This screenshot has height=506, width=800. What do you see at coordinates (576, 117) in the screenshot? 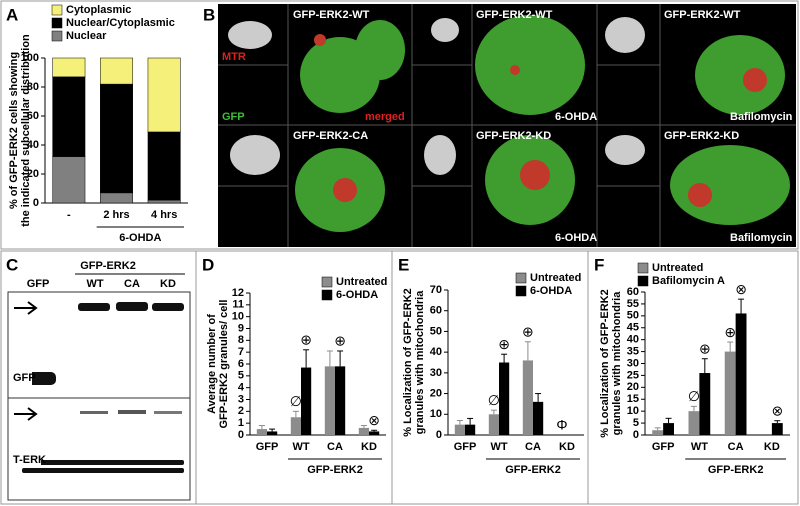
I see `image-label: 6-OHDA` at bounding box center [576, 117].